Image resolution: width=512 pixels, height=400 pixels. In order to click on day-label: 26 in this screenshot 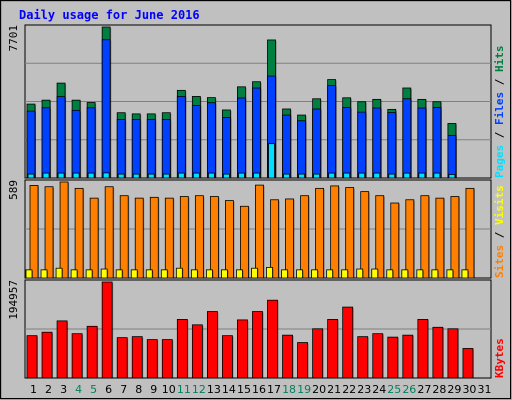, I will do `click(409, 389)`.